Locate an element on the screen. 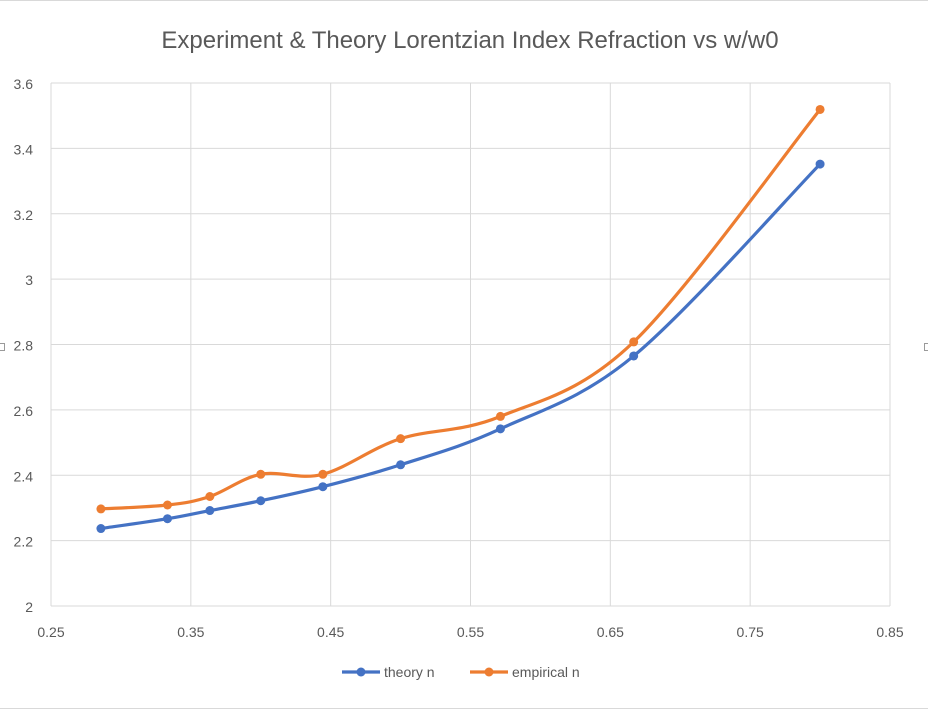 This screenshot has width=928, height=710. y-tick-label: 2 is located at coordinates (29, 607).